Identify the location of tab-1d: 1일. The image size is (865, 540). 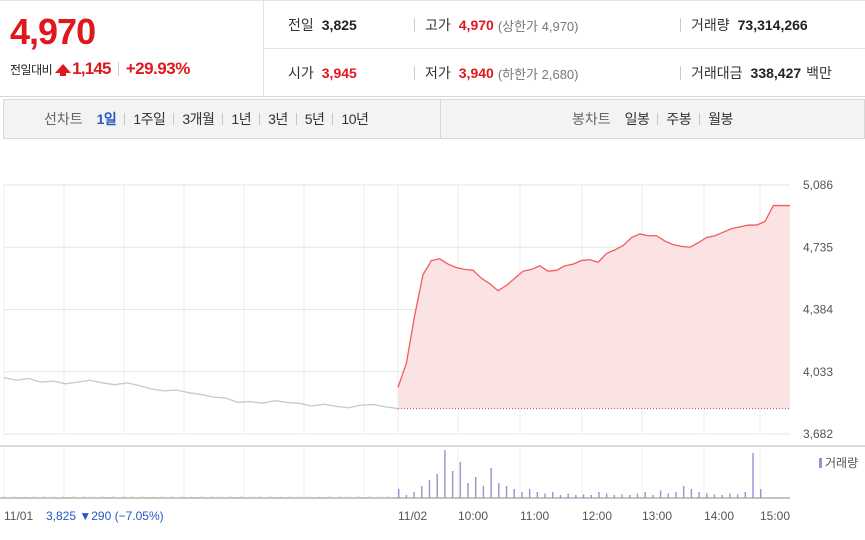
(106, 119).